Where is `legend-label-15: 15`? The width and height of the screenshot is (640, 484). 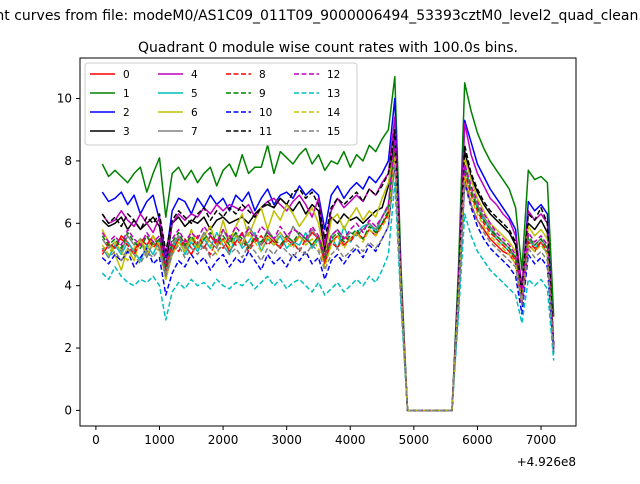
legend-label-15: 15 is located at coordinates (333, 132).